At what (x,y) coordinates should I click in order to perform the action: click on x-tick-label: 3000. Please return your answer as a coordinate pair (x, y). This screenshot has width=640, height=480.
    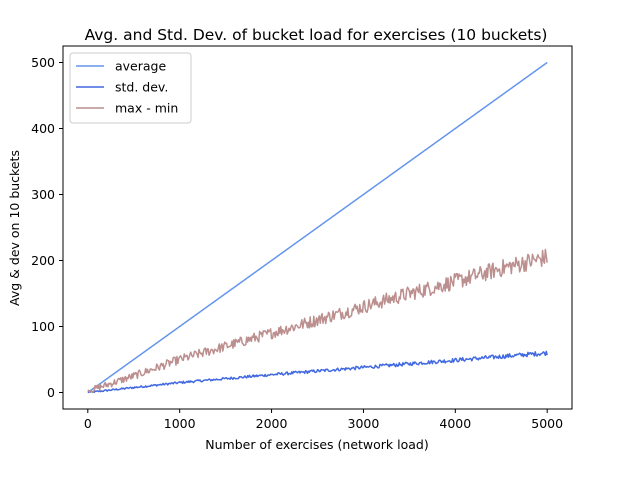
    Looking at the image, I should click on (364, 423).